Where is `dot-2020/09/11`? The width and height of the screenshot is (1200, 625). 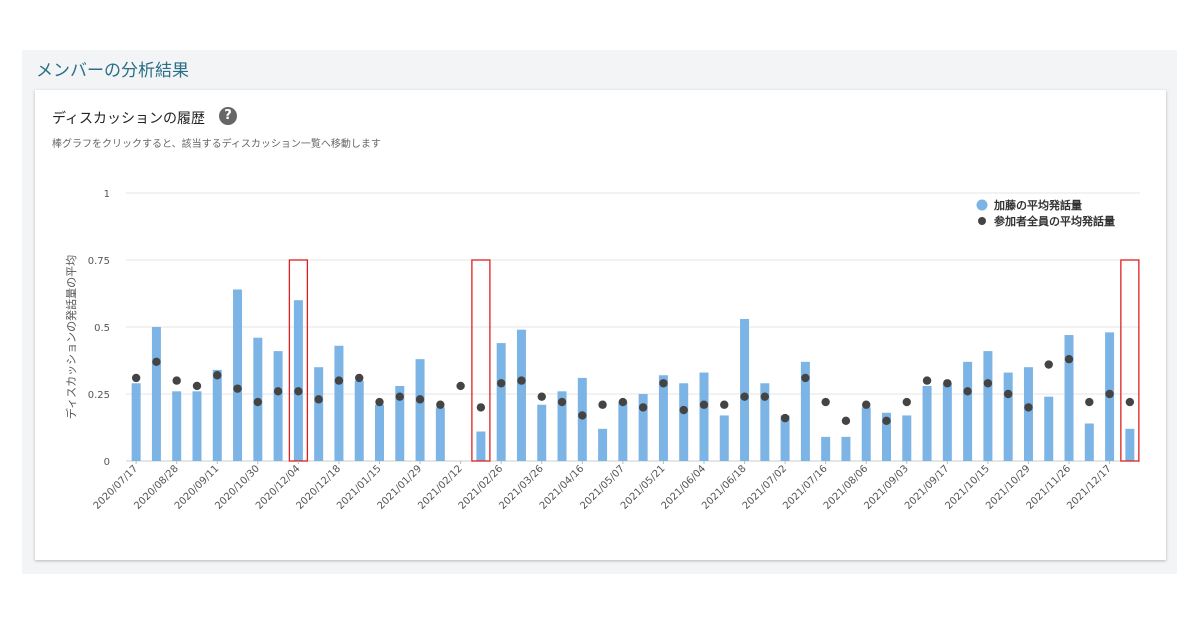 dot-2020/09/11 is located at coordinates (217, 375).